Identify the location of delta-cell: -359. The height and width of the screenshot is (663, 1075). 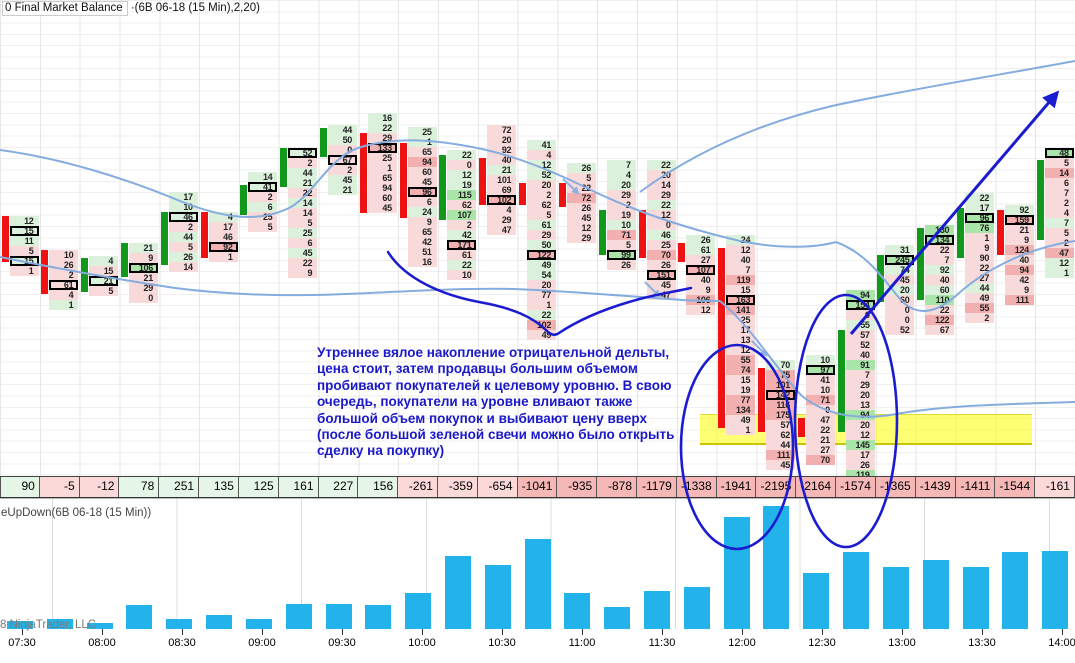
(457, 487).